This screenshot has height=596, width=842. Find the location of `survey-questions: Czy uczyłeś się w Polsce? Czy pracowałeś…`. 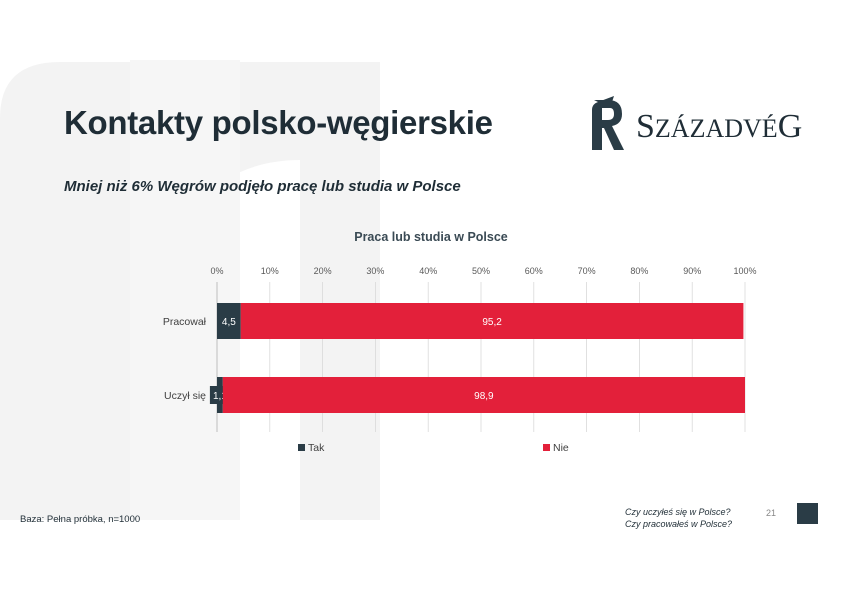

survey-questions: Czy uczyłeś się w Polsce? Czy pracowałeś… is located at coordinates (678, 518).